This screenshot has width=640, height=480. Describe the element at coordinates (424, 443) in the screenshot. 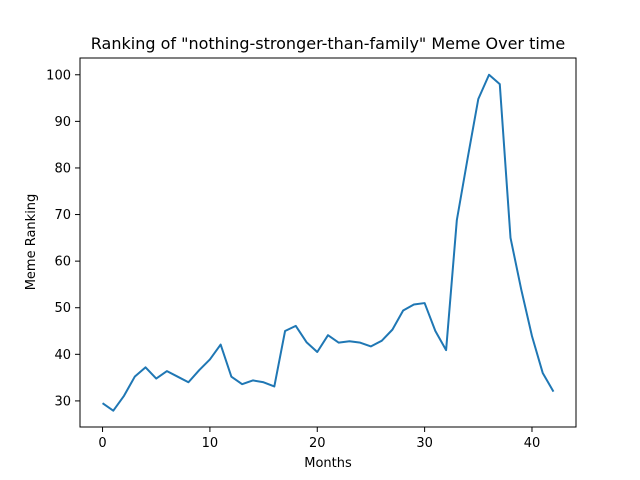

I see `x-tick-label: 30` at that location.